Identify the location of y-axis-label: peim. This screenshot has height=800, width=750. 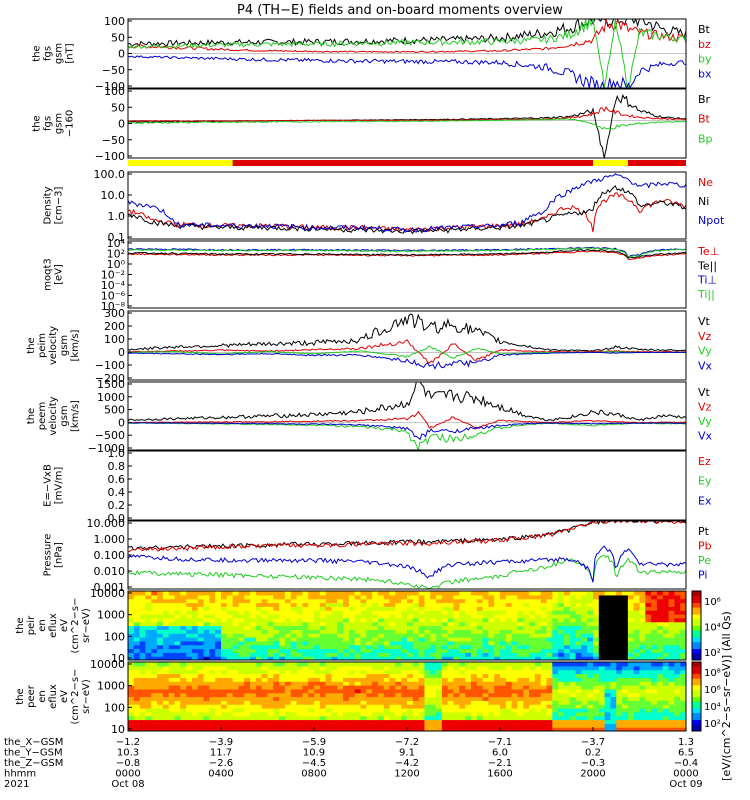
(42, 345).